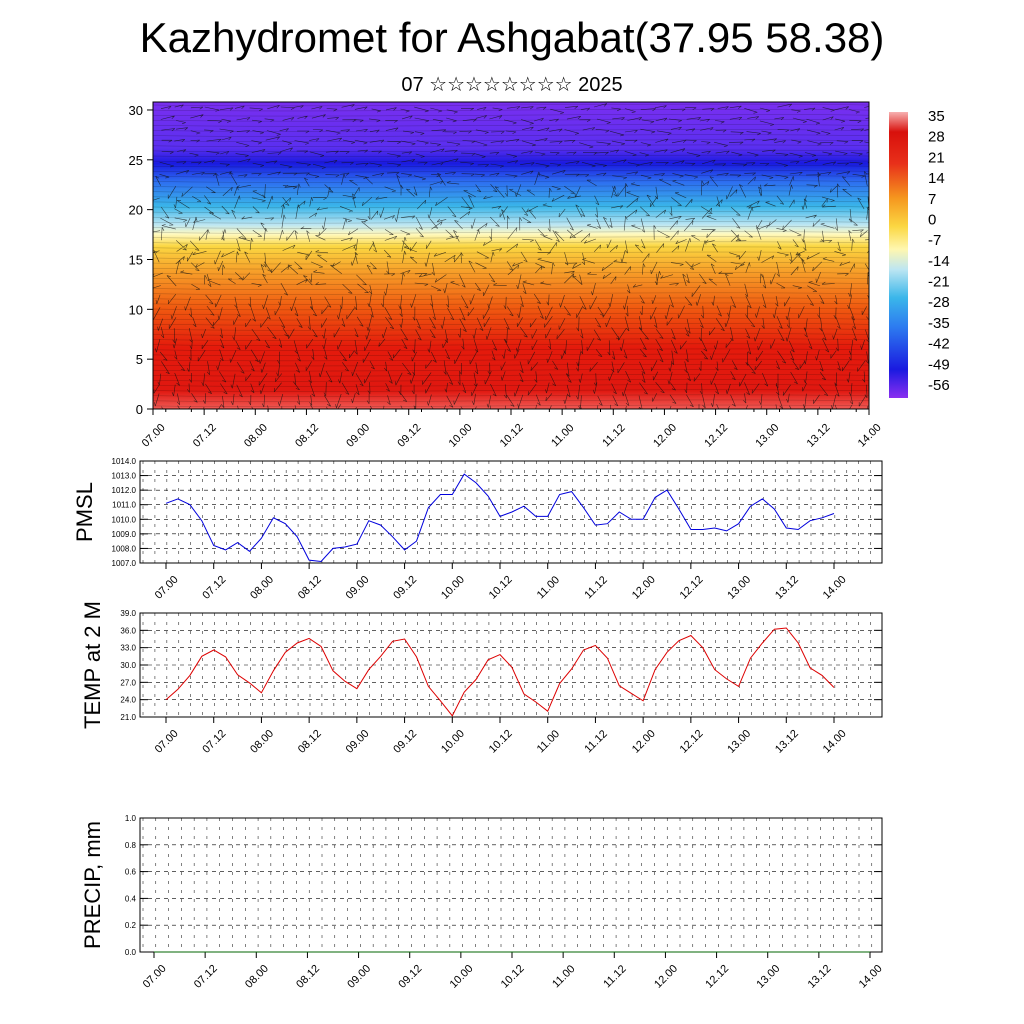 The height and width of the screenshot is (1024, 1024). Describe the element at coordinates (256, 436) in the screenshot. I see `heatmap-x-tick-label: 08.00` at that location.